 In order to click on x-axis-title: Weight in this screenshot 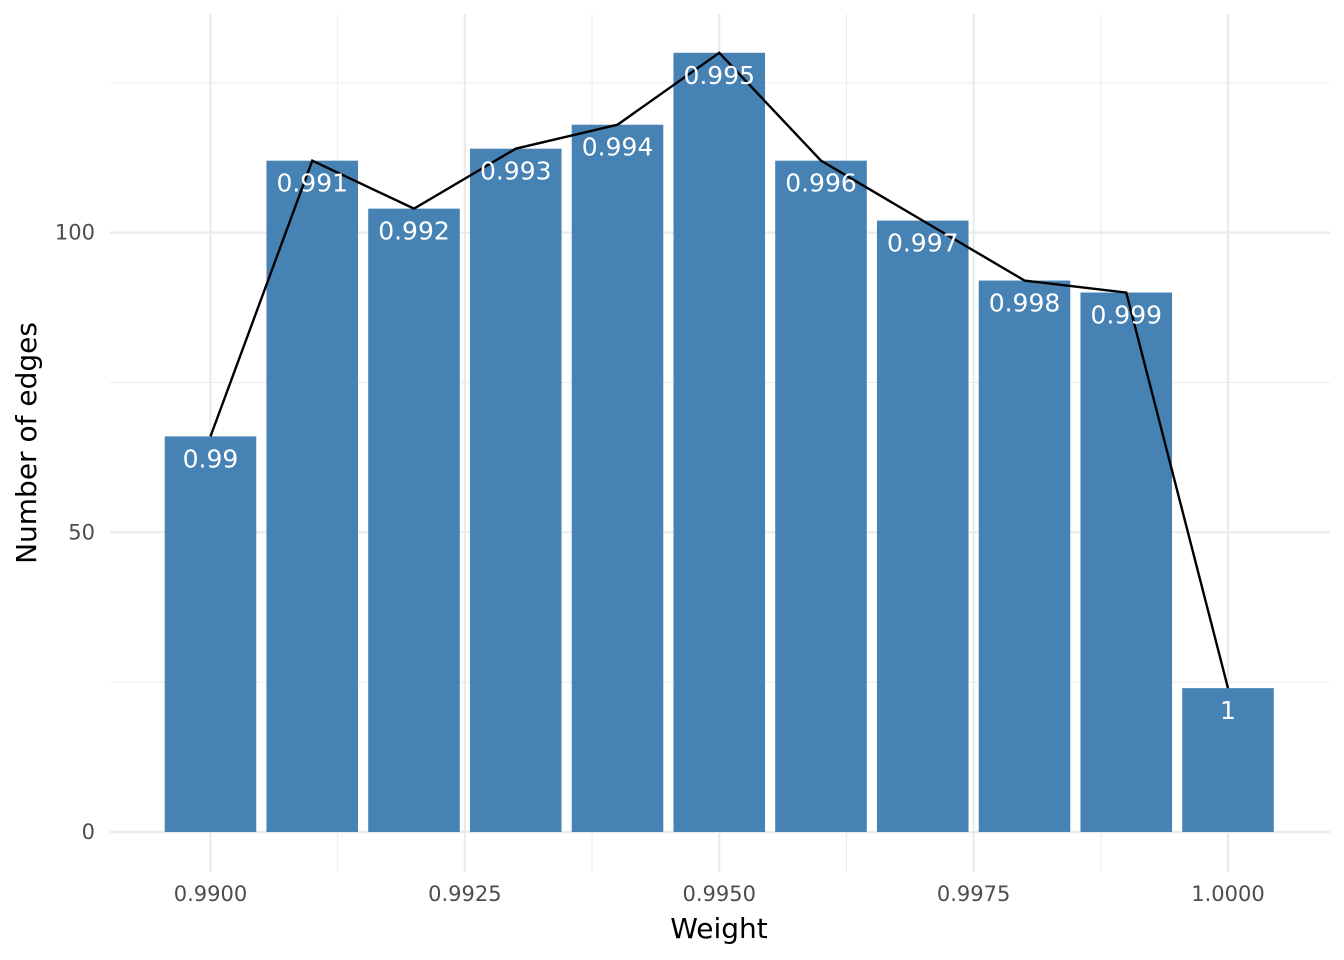, I will do `click(719, 928)`.